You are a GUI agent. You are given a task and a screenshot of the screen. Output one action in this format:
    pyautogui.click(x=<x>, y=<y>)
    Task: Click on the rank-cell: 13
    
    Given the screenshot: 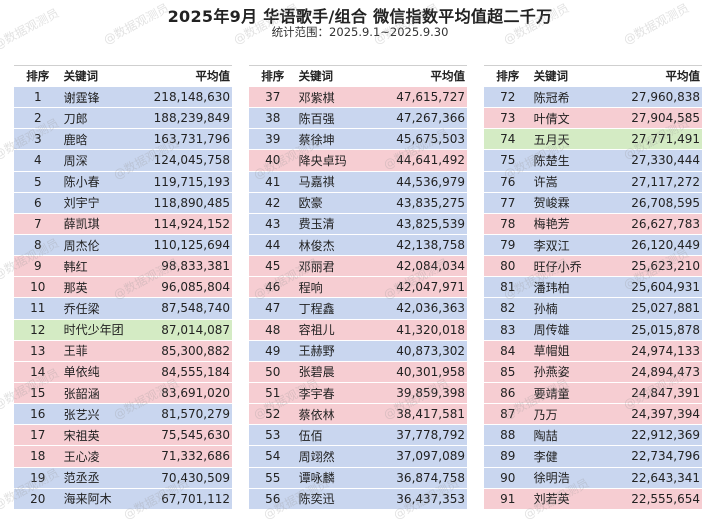 What is the action you would take?
    pyautogui.click(x=38, y=350)
    